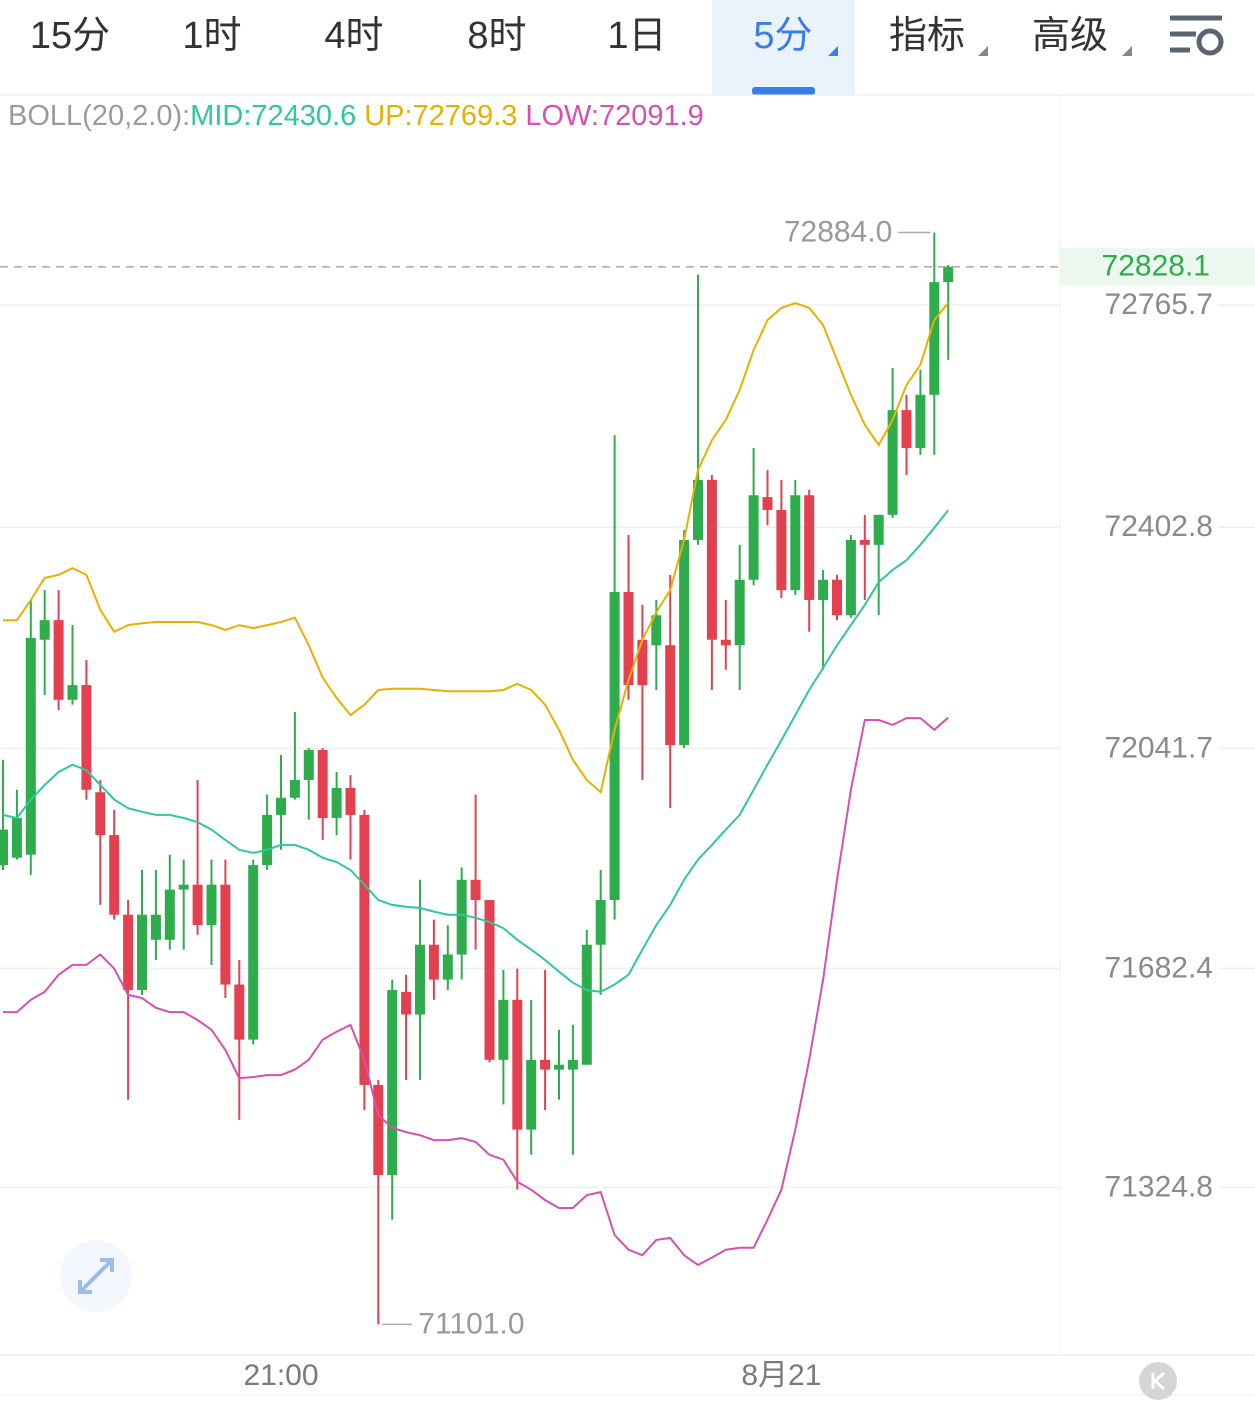  I want to click on tab: 1日, so click(636, 36).